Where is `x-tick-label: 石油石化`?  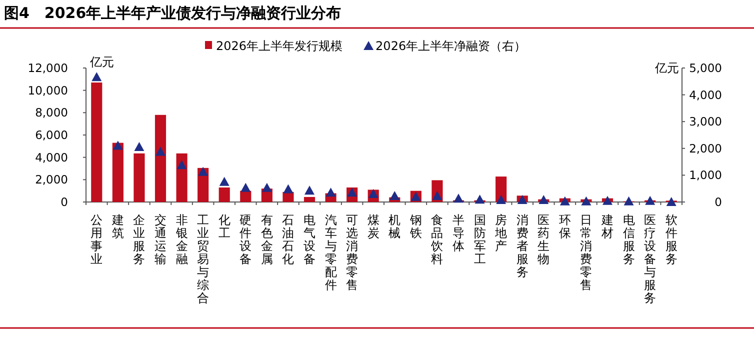
x-tick-label: 石油石化 is located at coordinates (288, 239).